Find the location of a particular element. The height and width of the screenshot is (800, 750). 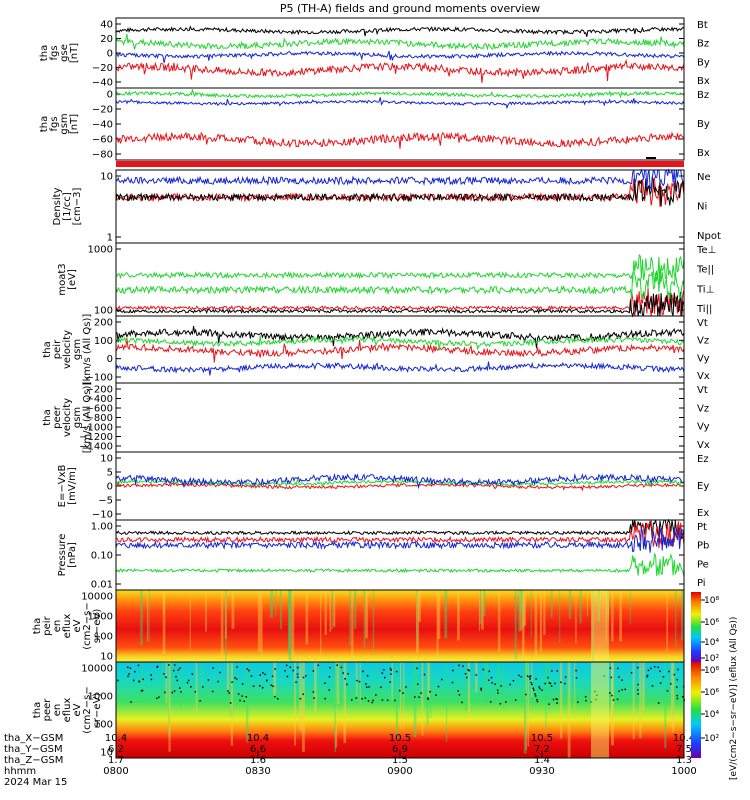

ylabel-efield: E=−VxB[mV/m] is located at coordinates (67, 486).